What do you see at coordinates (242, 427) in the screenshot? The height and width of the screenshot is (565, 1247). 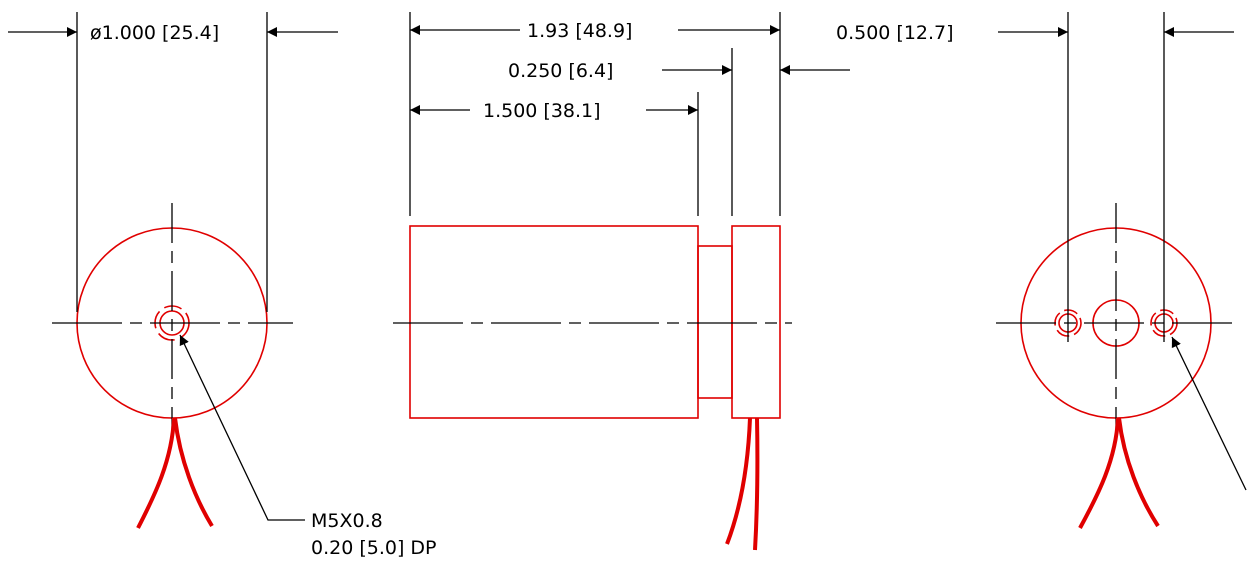 I see `callout-leader` at bounding box center [242, 427].